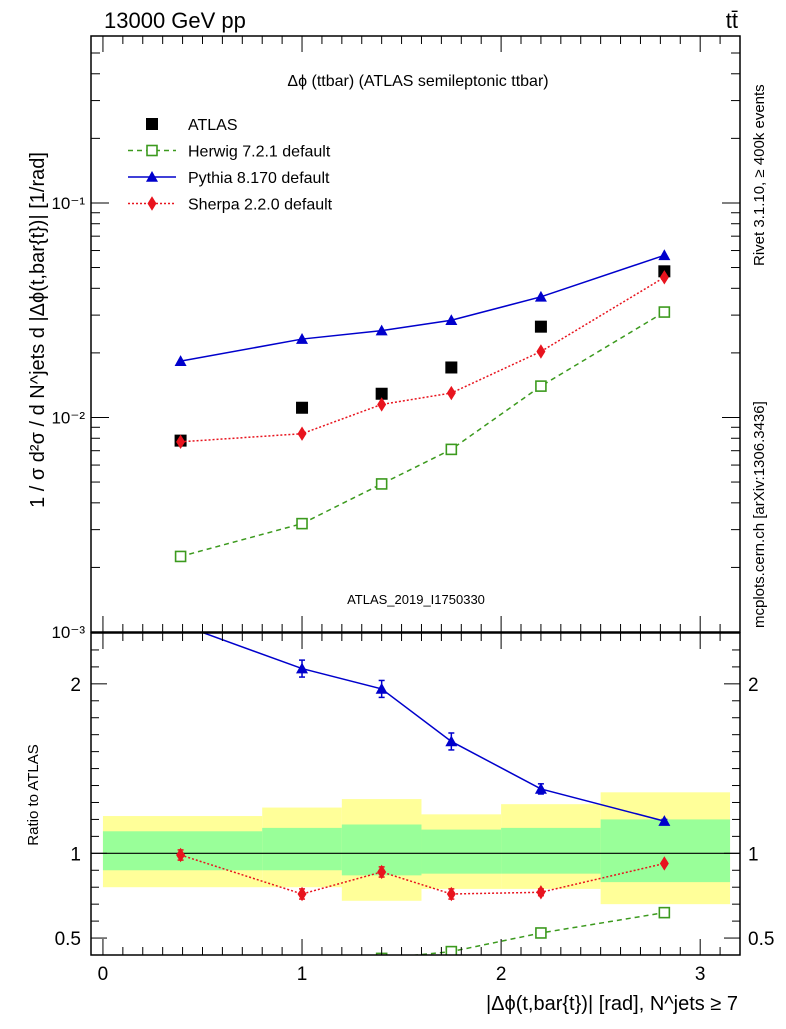 The width and height of the screenshot is (786, 1029). What do you see at coordinates (753, 685) in the screenshot?
I see `ratio-y-tick-label-right: 2` at bounding box center [753, 685].